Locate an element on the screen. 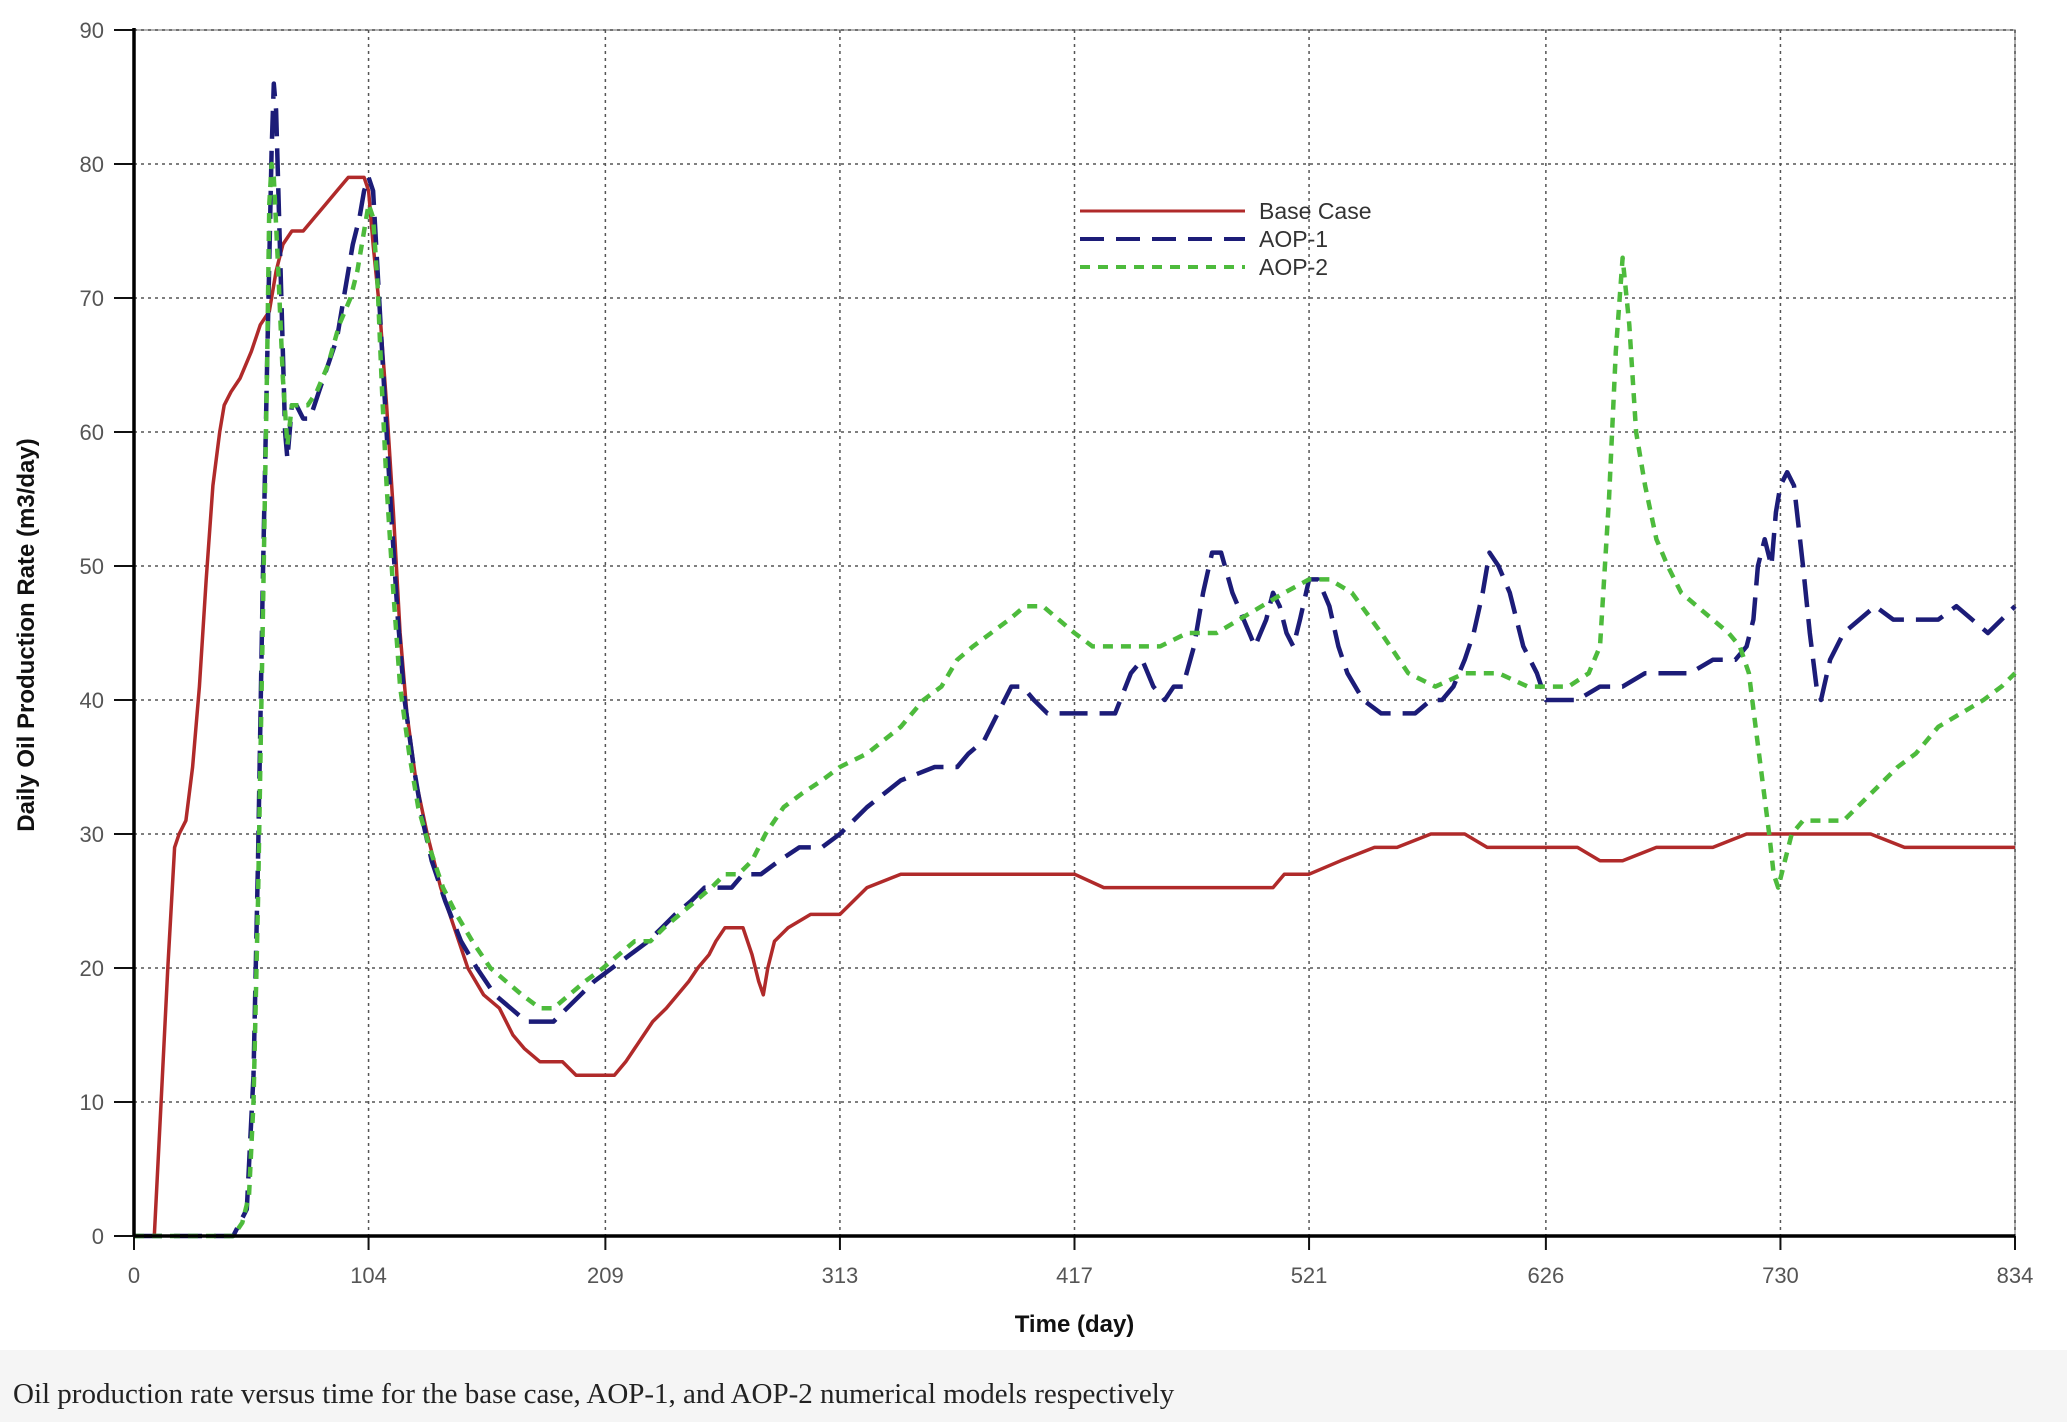 The width and height of the screenshot is (2067, 1422). x-tick-label: 417 is located at coordinates (1074, 1275).